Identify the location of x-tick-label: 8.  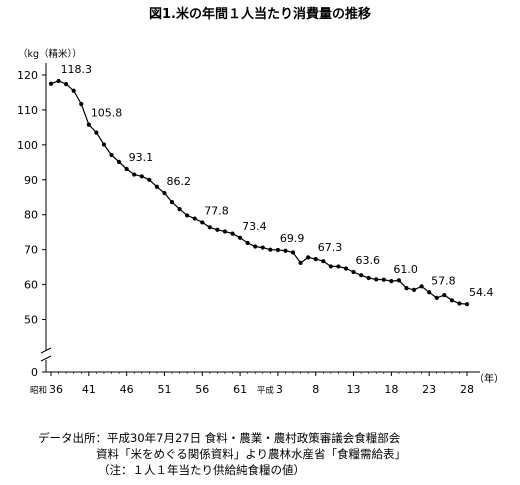
(315, 389).